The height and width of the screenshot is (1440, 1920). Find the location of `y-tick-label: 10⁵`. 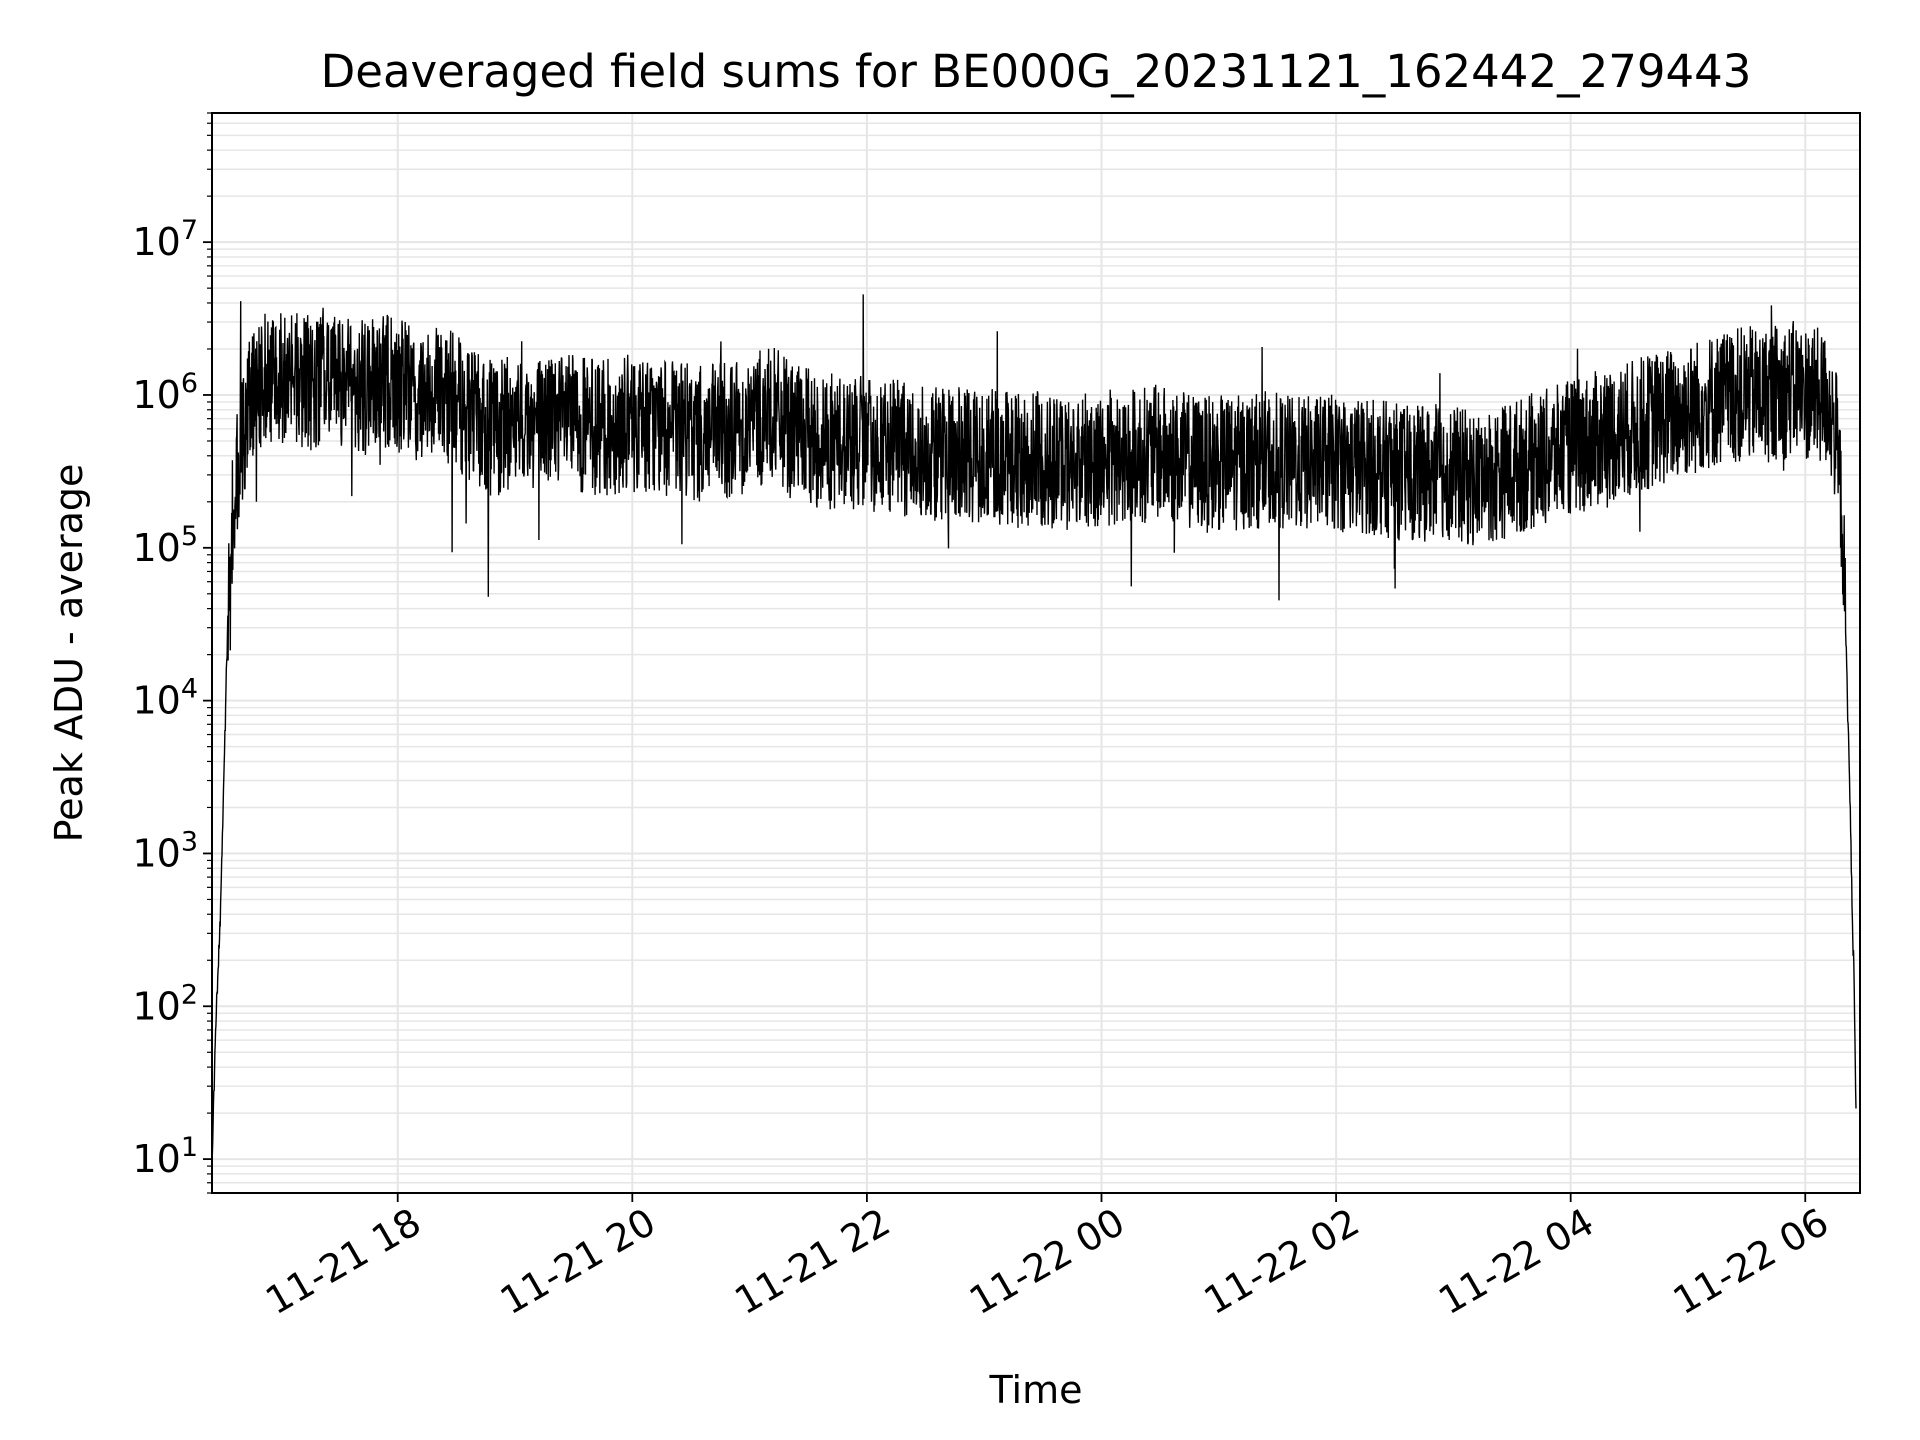

y-tick-label: 10⁵ is located at coordinates (165, 545).